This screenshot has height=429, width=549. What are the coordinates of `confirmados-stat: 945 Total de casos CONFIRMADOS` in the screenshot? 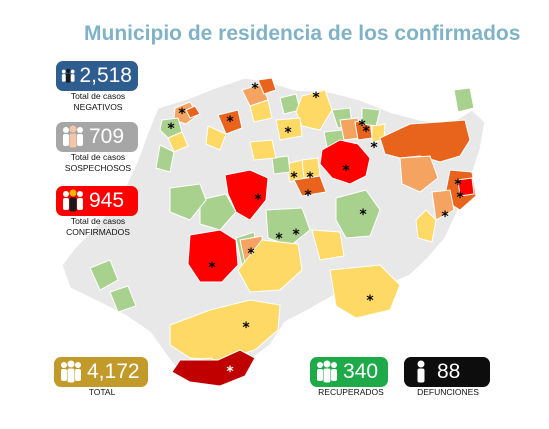 It's located at (98, 212).